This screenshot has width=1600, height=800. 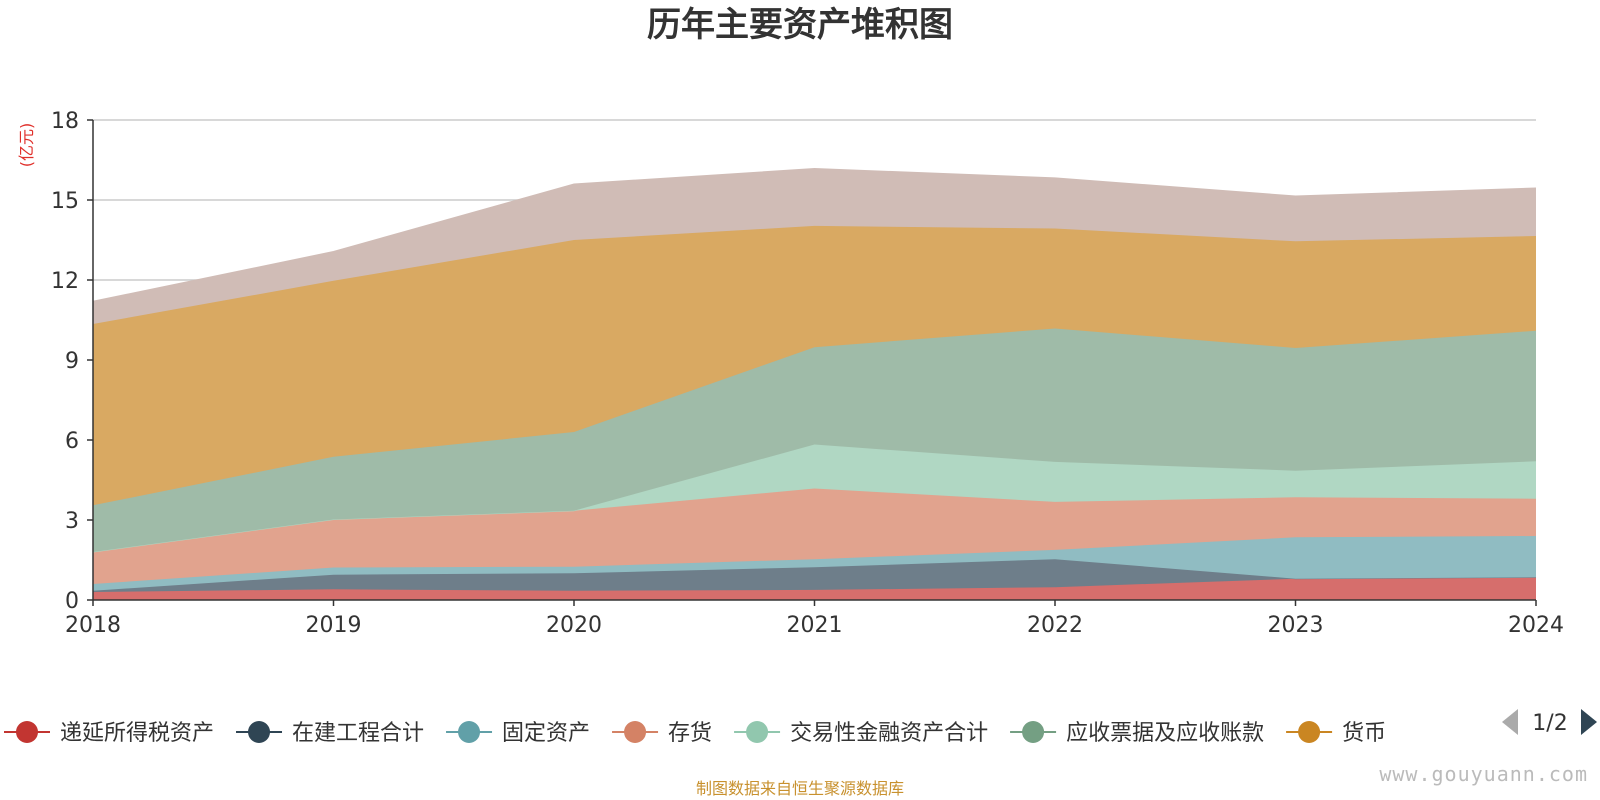 I want to click on legend-label: 递延所得税资产, so click(x=137, y=733).